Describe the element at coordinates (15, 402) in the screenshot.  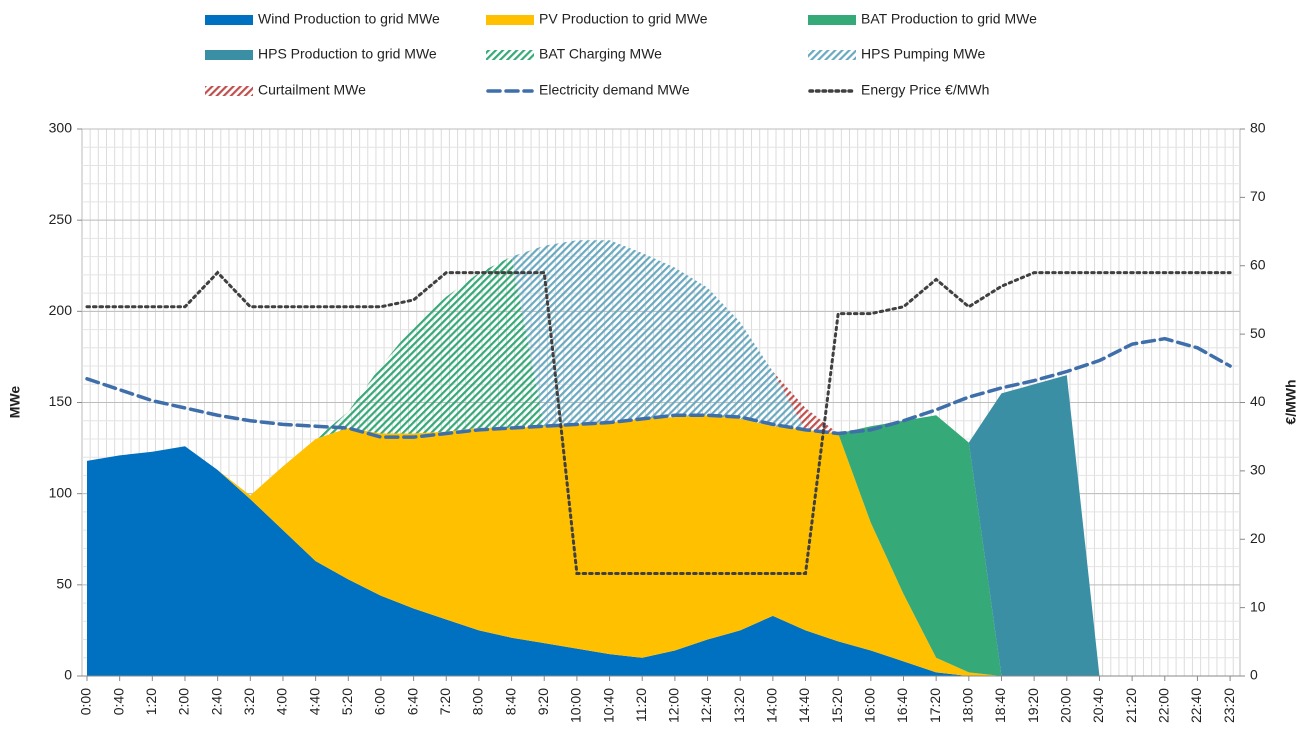
I see `y-axis-label: MWe` at that location.